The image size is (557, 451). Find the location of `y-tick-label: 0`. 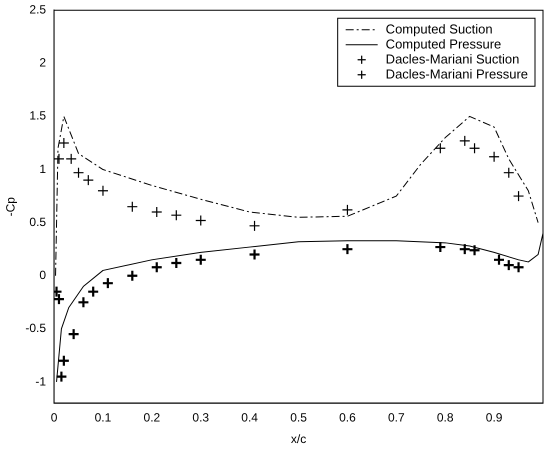

y-tick-label: 0 is located at coordinates (42, 275).